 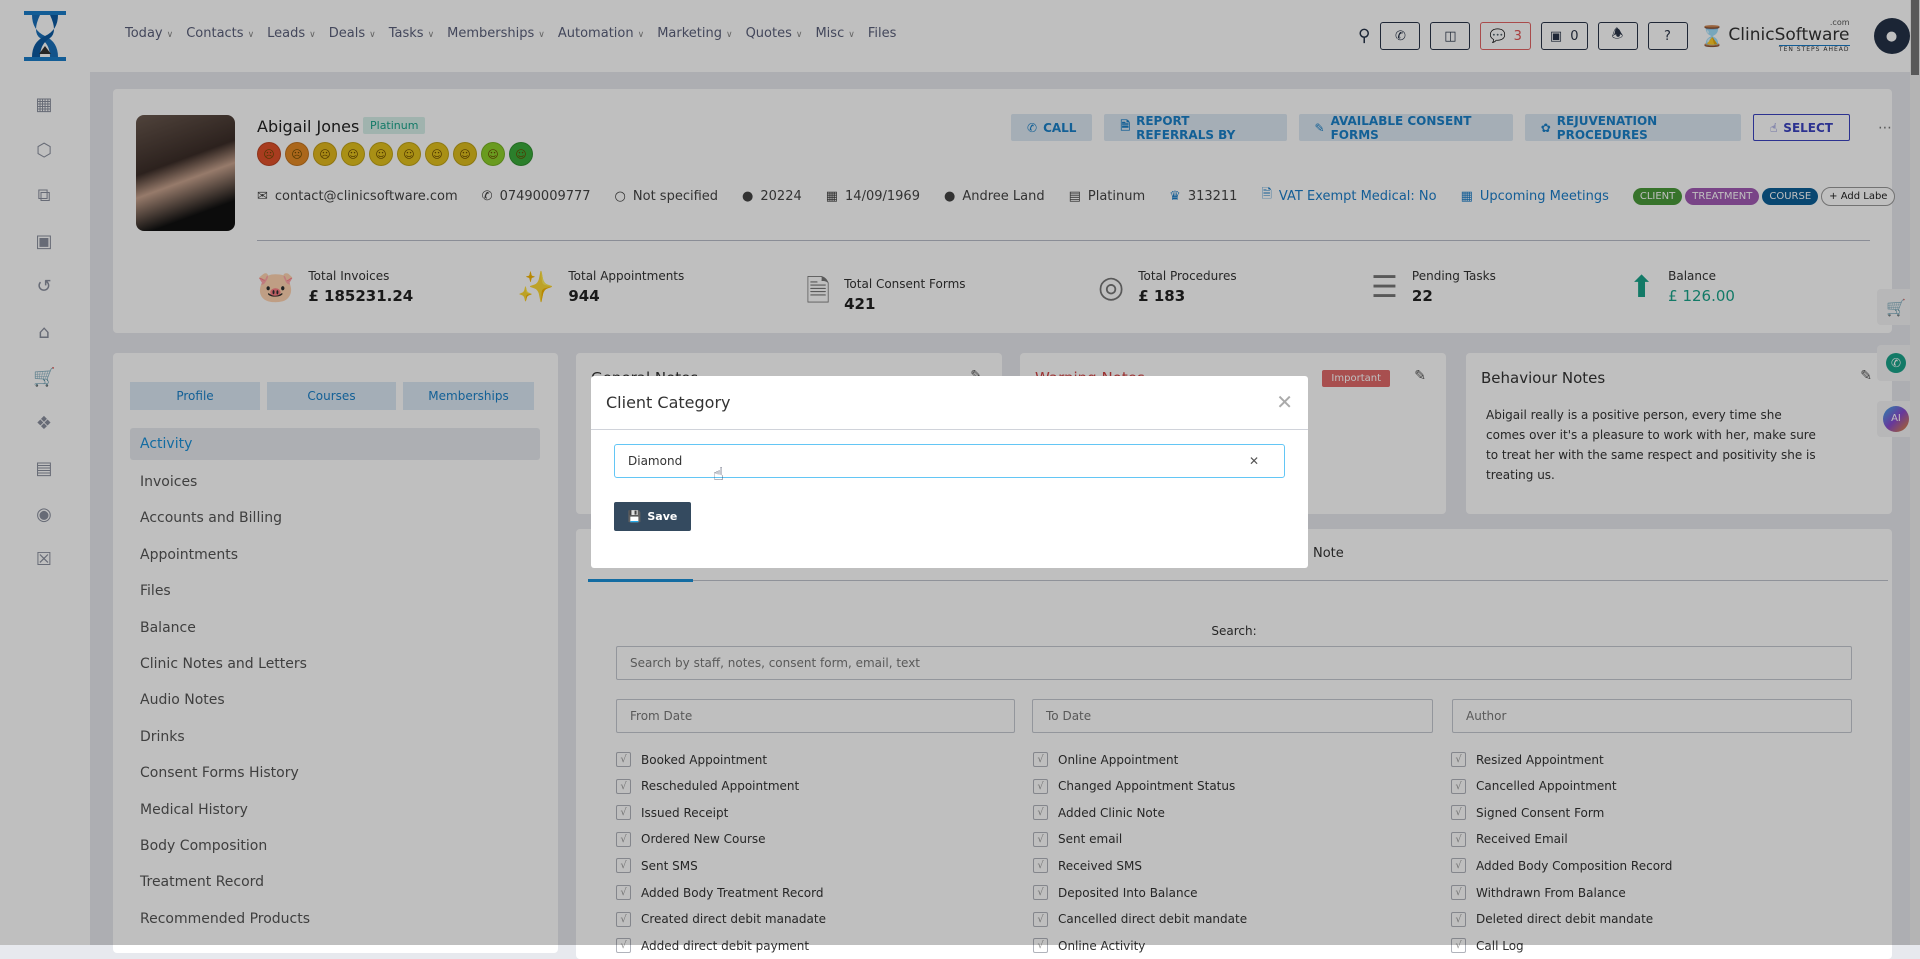 What do you see at coordinates (1253, 461) in the screenshot?
I see `clear-icon: ✕` at bounding box center [1253, 461].